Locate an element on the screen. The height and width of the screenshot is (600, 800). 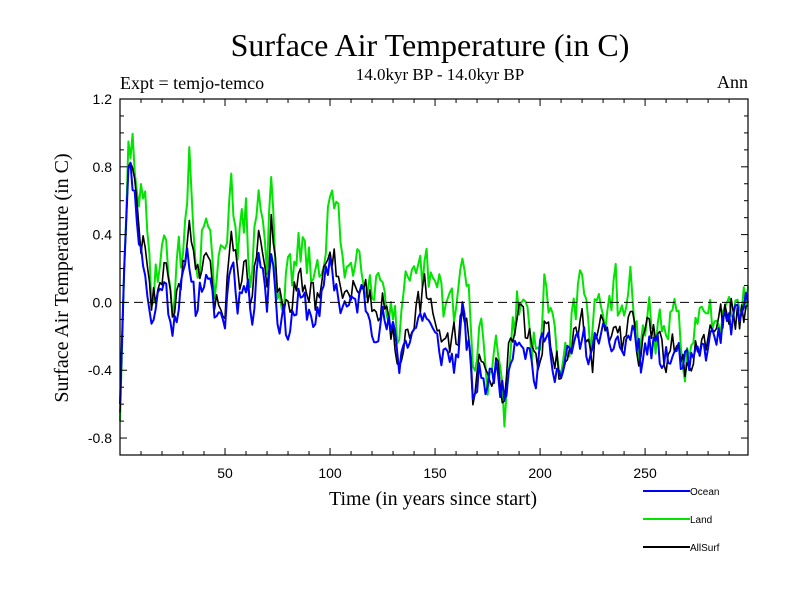
y-tick-label: -0.4 is located at coordinates (100, 370).